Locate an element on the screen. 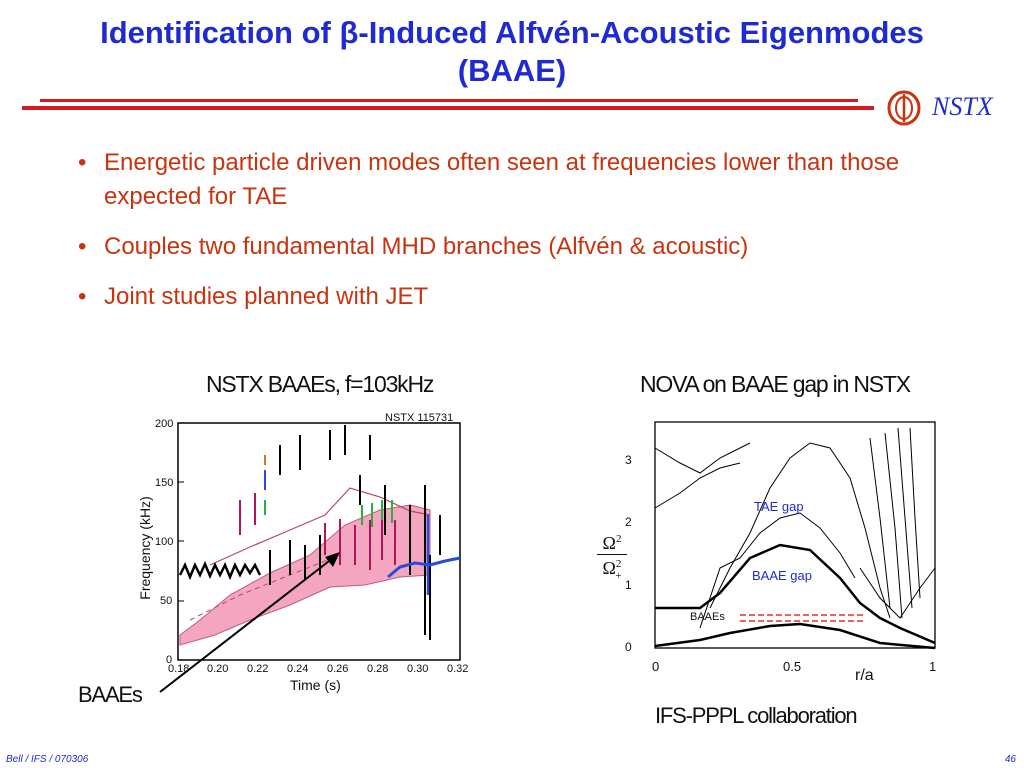 The height and width of the screenshot is (768, 1024). right-y-axis-label: Ω2 Ω2+ is located at coordinates (612, 559).